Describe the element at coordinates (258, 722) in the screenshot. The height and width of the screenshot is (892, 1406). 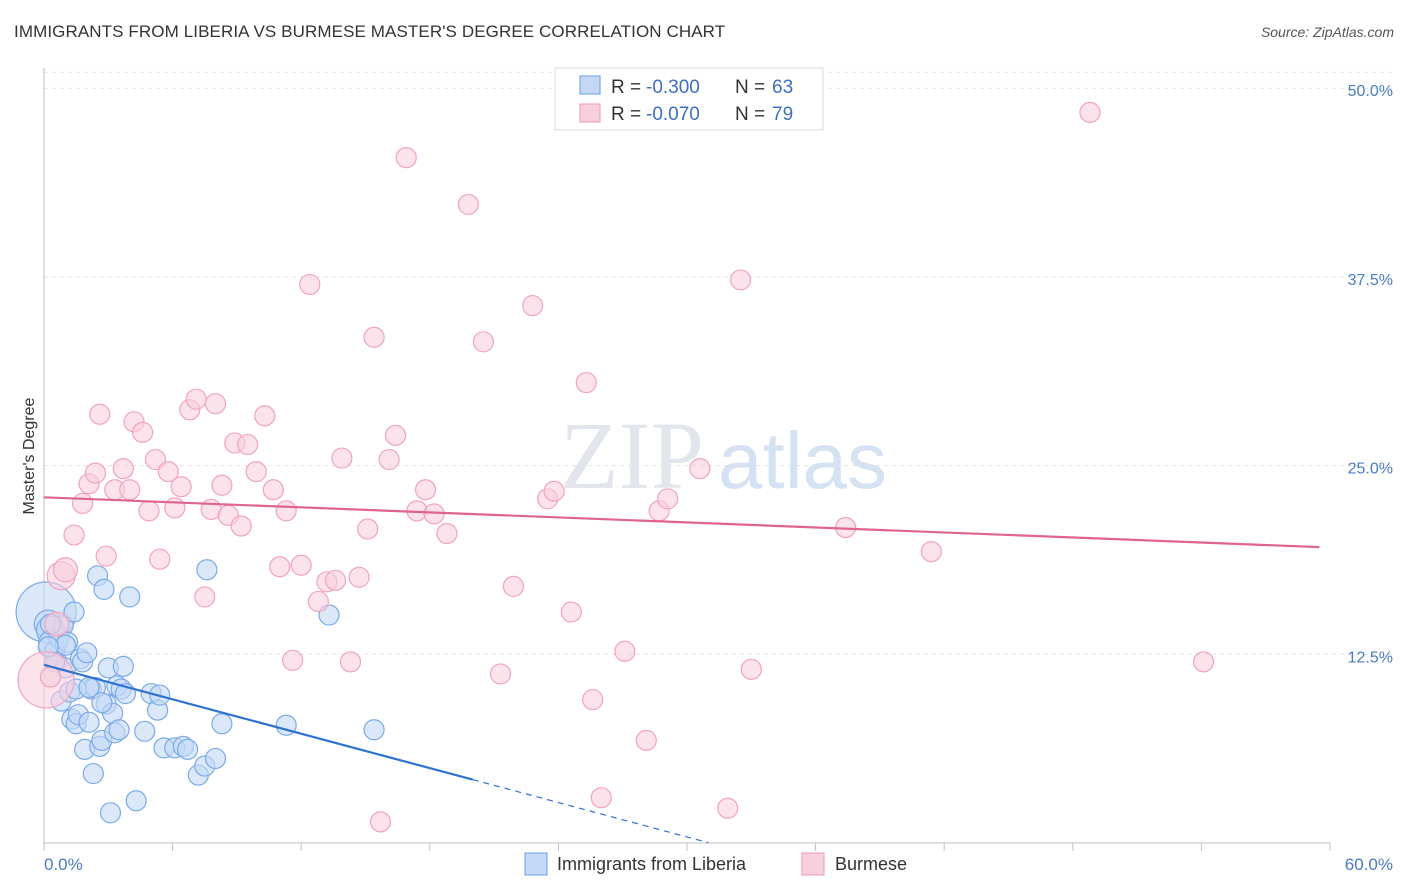
I see `liberia-trend-line` at that location.